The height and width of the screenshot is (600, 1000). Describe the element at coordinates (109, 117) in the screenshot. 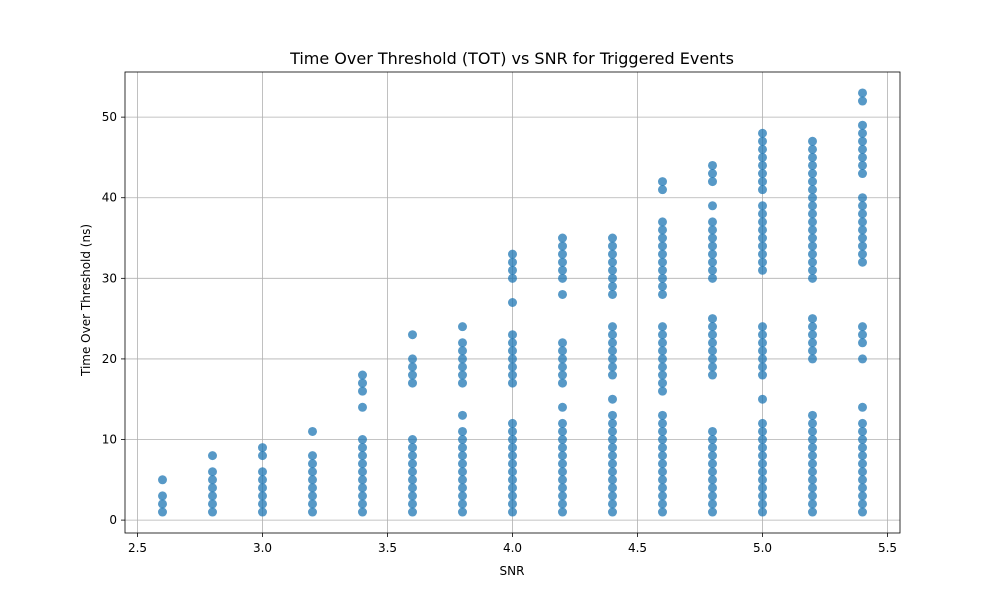

I see `y-tick-label: 50` at that location.